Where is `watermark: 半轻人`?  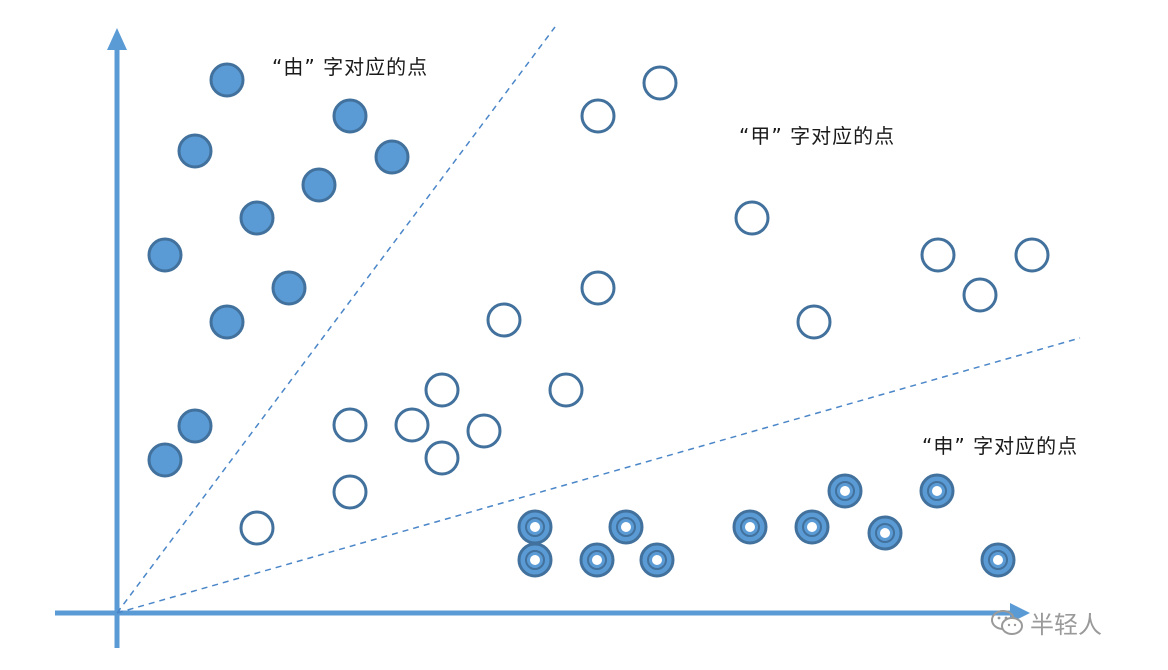
watermark: 半轻人 is located at coordinates (1046, 622).